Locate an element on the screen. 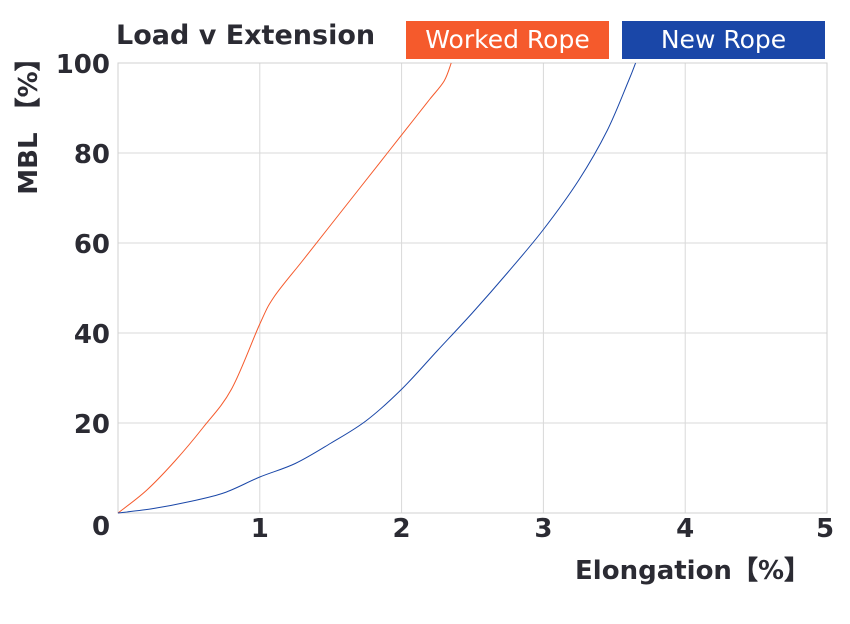 This screenshot has height=624, width=850. x-tick-label: 4 is located at coordinates (685, 529).